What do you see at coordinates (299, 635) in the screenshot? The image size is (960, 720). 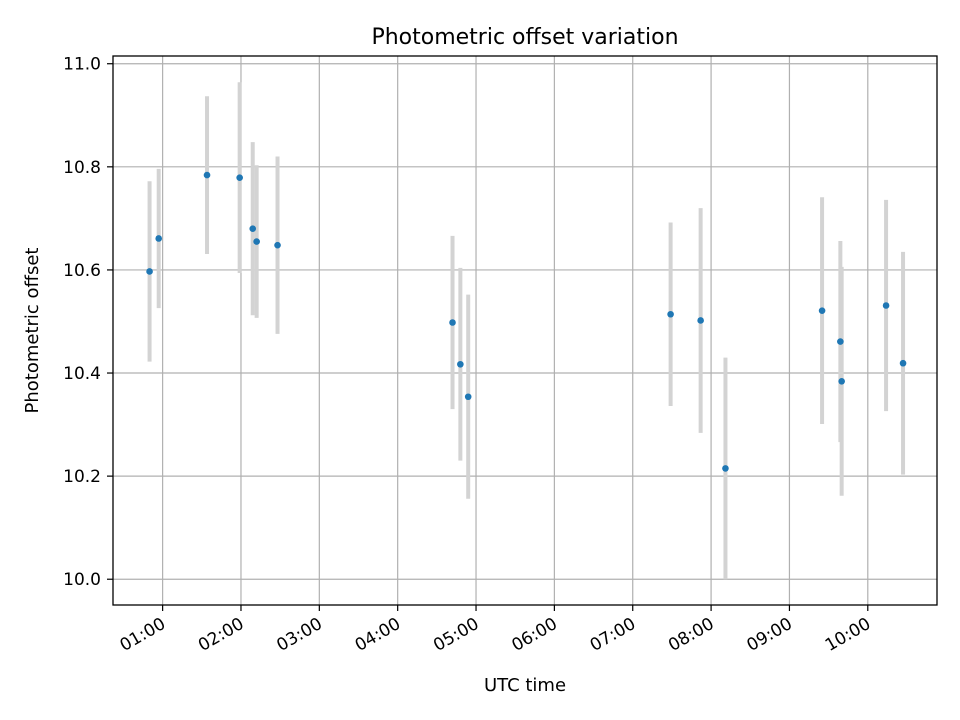 I see `x-tick-label: 03:00` at bounding box center [299, 635].